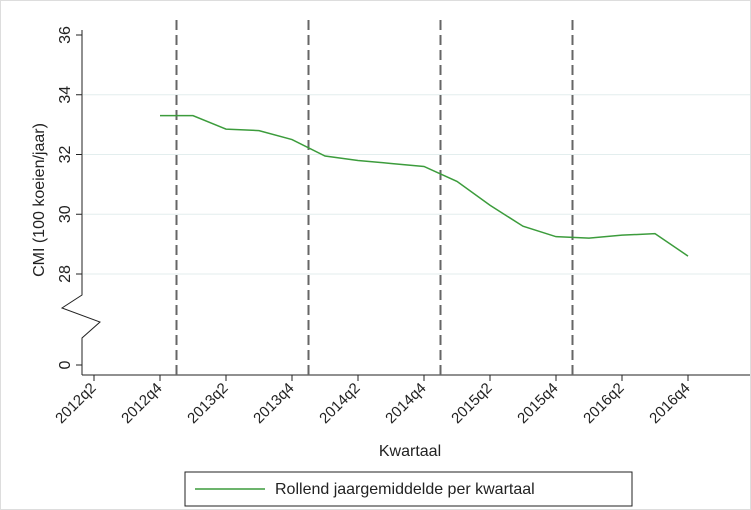 This screenshot has width=751, height=510. What do you see at coordinates (65, 274) in the screenshot?
I see `y-tick-label: 28` at bounding box center [65, 274].